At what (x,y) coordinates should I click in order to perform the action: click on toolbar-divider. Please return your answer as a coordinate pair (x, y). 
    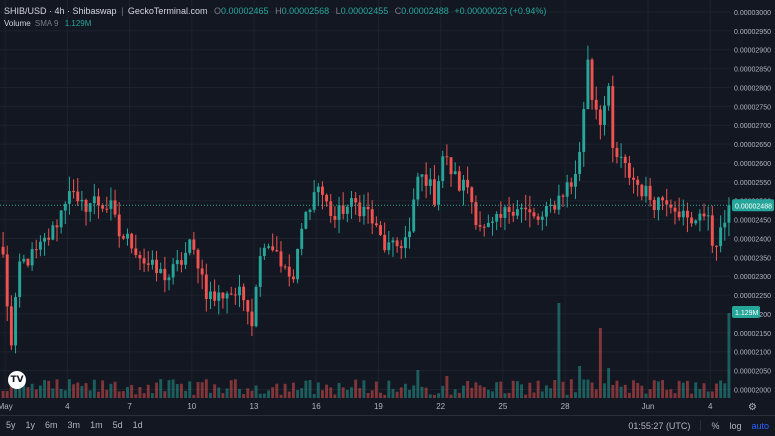
    Looking at the image, I should click on (701, 425).